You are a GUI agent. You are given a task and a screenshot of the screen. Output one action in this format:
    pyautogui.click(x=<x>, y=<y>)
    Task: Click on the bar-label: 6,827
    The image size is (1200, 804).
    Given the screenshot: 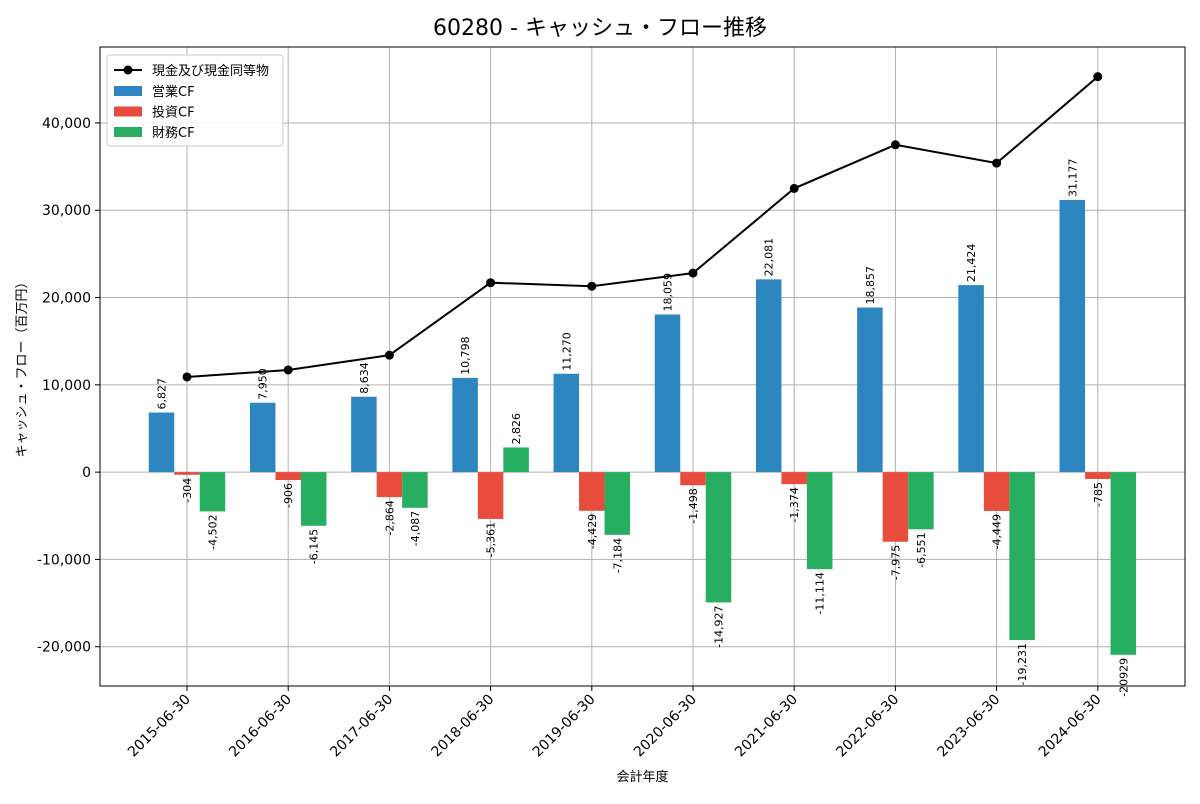 What is the action you would take?
    pyautogui.click(x=162, y=394)
    